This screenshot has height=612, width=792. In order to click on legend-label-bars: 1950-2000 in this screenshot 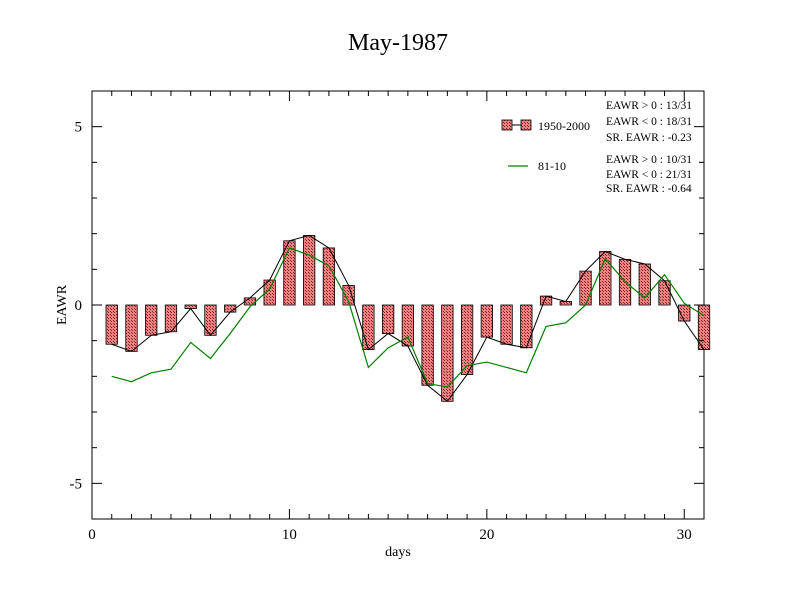, I will do `click(564, 126)`.